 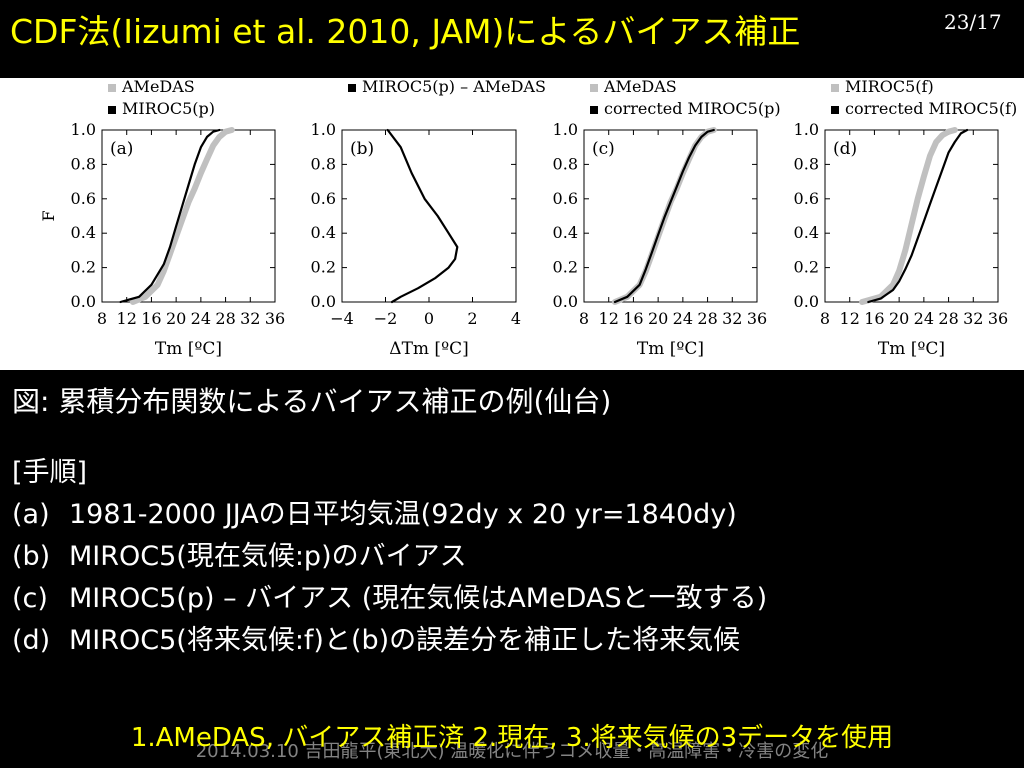 I want to click on x-tick-label: −4, so click(x=342, y=318).